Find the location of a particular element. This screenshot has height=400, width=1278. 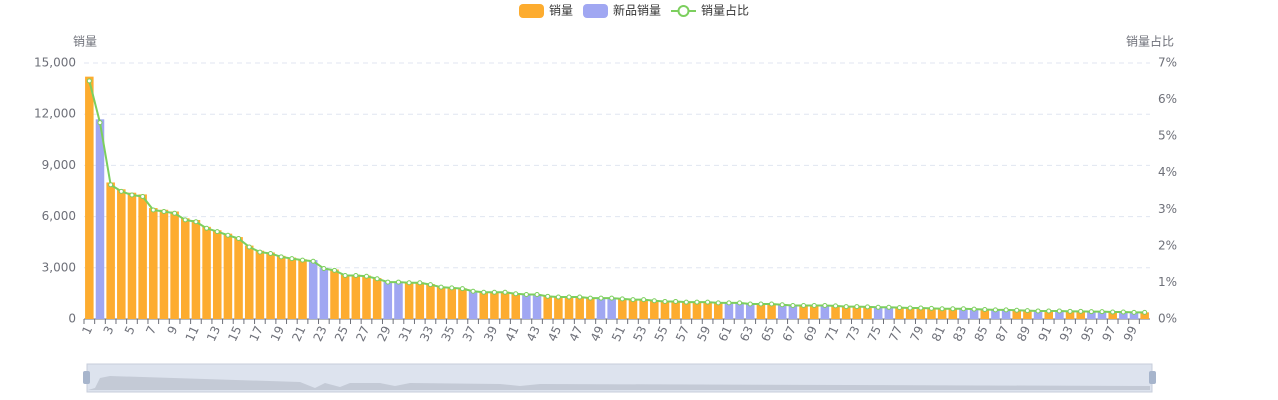

y2-tick-label: 1% is located at coordinates (1167, 282).